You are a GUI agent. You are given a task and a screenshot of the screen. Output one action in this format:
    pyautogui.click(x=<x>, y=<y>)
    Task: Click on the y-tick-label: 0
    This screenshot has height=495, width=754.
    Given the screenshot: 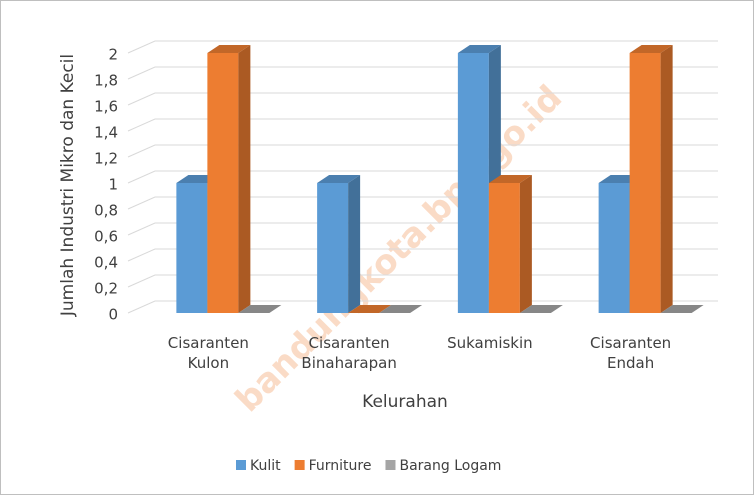 What is the action you would take?
    pyautogui.click(x=113, y=315)
    